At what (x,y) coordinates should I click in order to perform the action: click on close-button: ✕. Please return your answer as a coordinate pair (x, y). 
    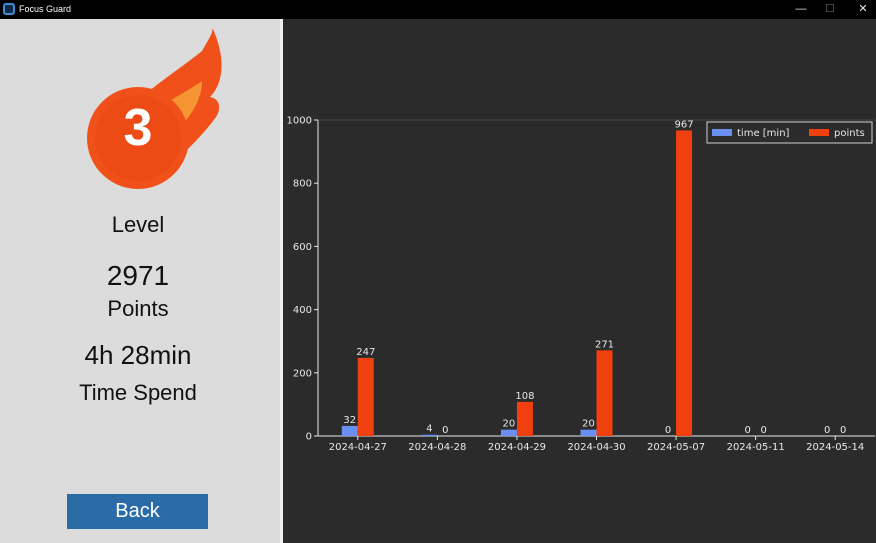
    Looking at the image, I should click on (863, 9).